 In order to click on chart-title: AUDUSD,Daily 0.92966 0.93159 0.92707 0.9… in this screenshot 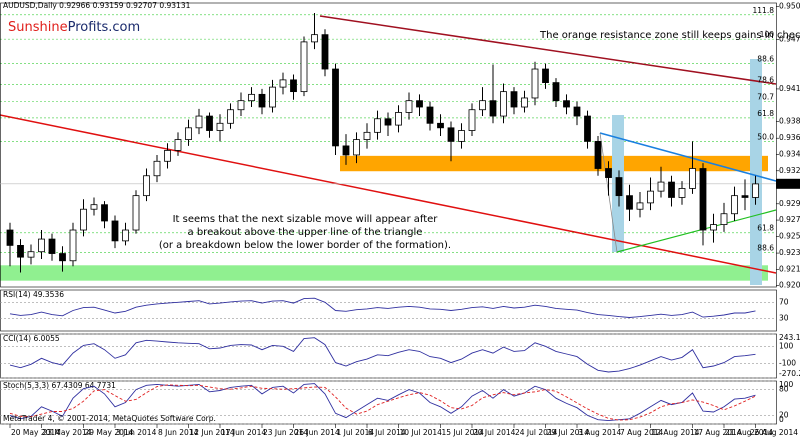, I will do `click(97, 5)`.